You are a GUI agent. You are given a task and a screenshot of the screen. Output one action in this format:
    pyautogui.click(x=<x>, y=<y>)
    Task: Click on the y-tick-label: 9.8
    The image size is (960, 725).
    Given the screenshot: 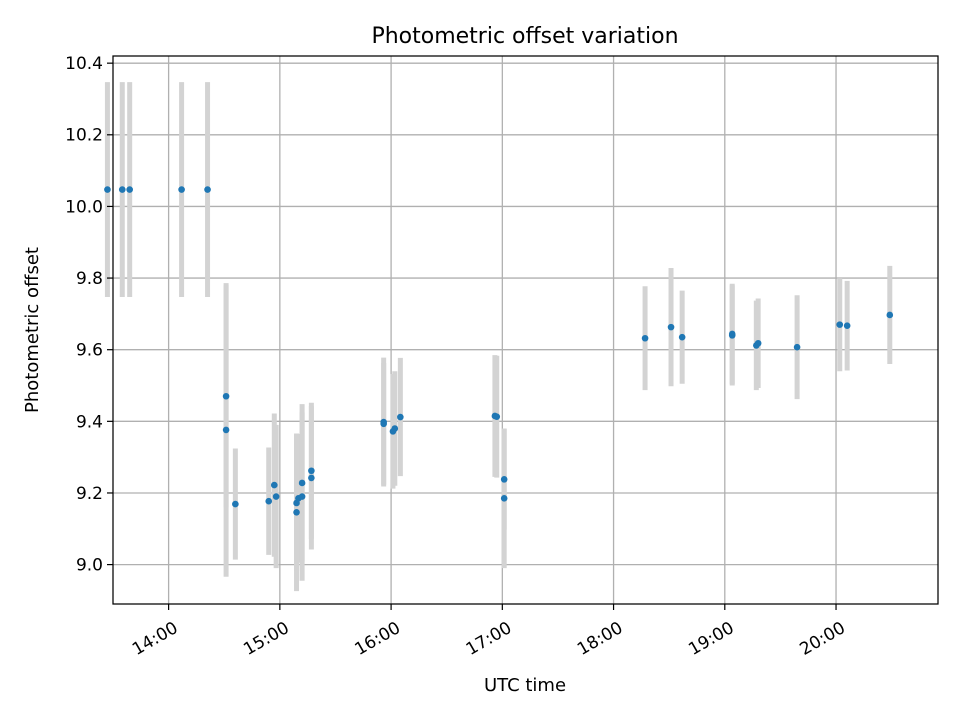 What is the action you would take?
    pyautogui.click(x=89, y=279)
    